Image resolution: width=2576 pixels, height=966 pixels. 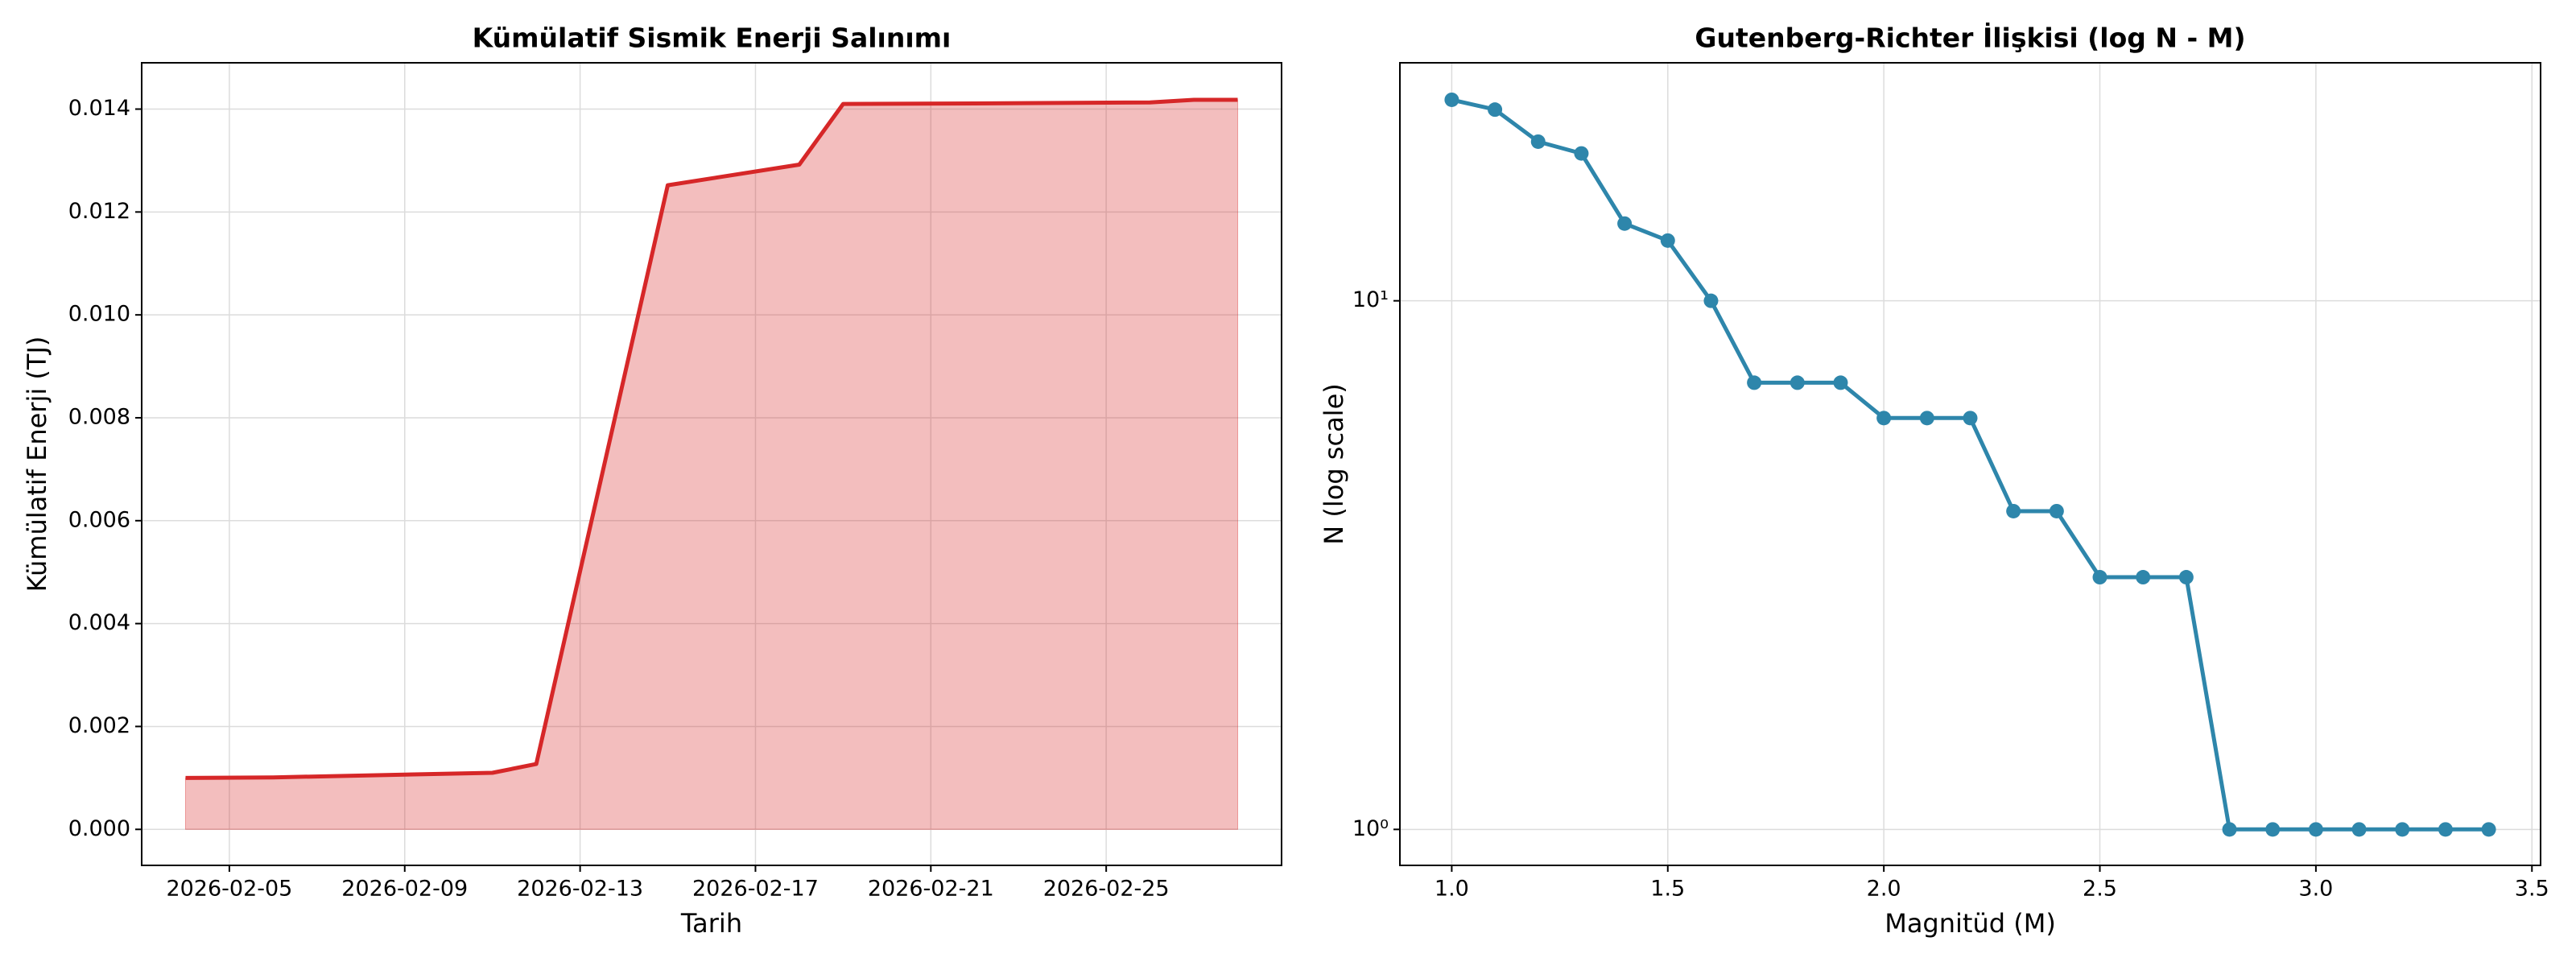 I want to click on y-tick-label: 0.000, so click(x=99, y=828).